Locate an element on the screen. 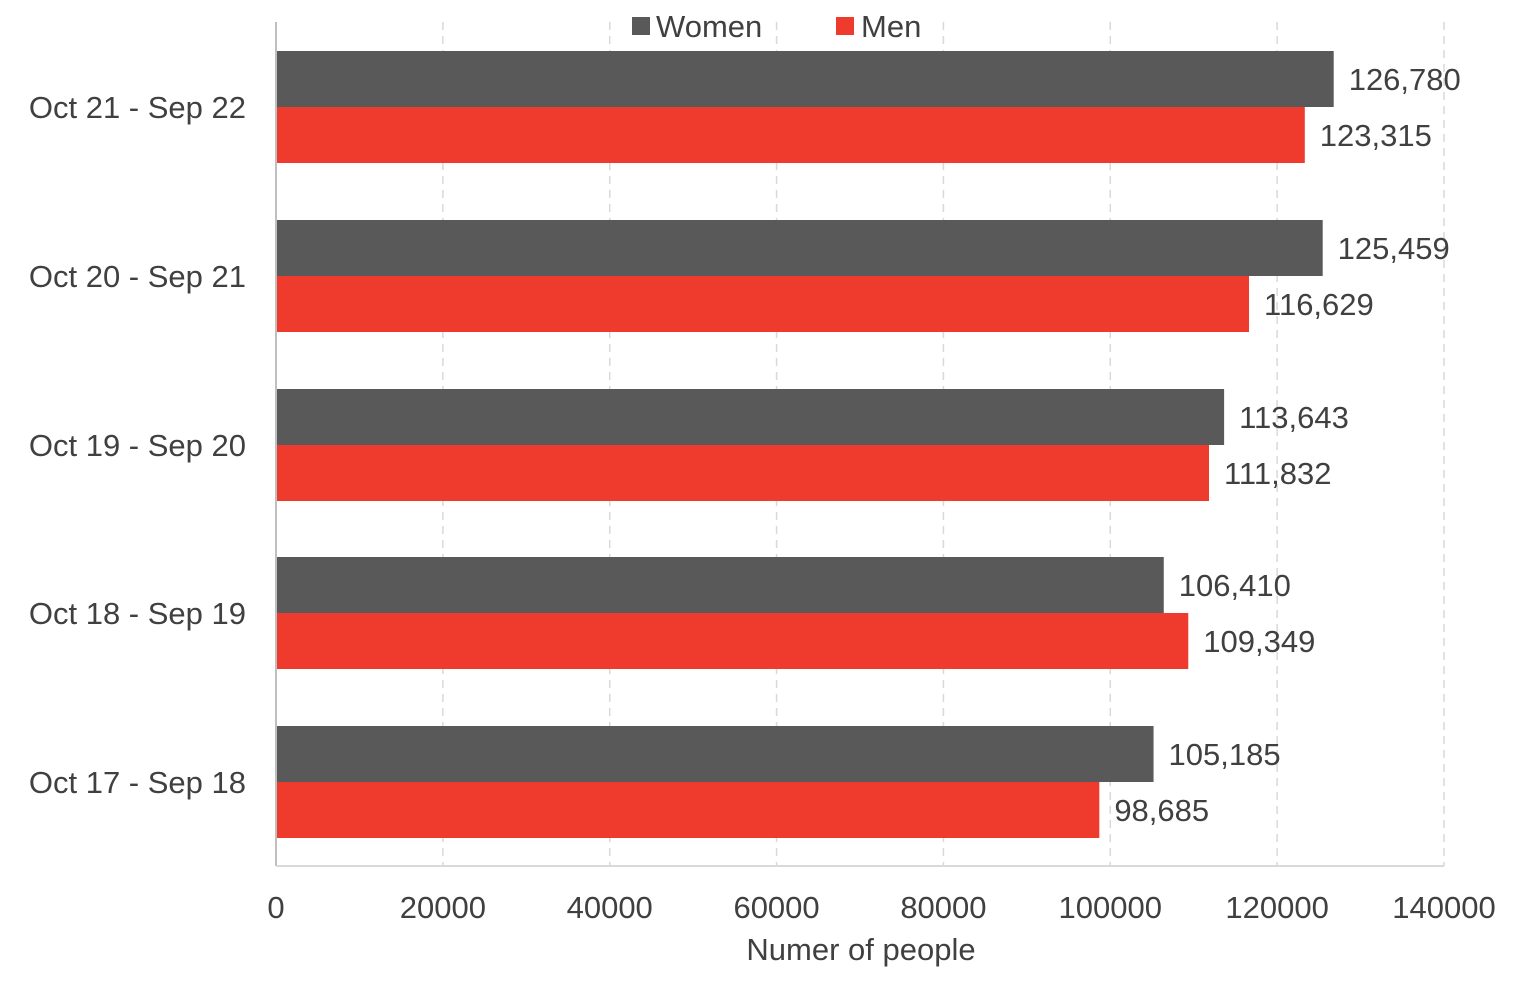 The width and height of the screenshot is (1524, 994). category-label: Oct 19 - Sep 20 is located at coordinates (137, 445).